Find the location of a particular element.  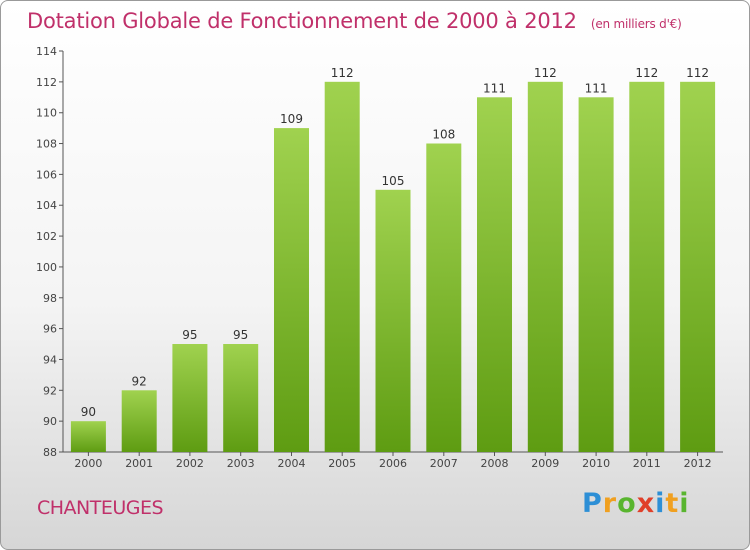

x-tick-label: 2010 is located at coordinates (596, 463).